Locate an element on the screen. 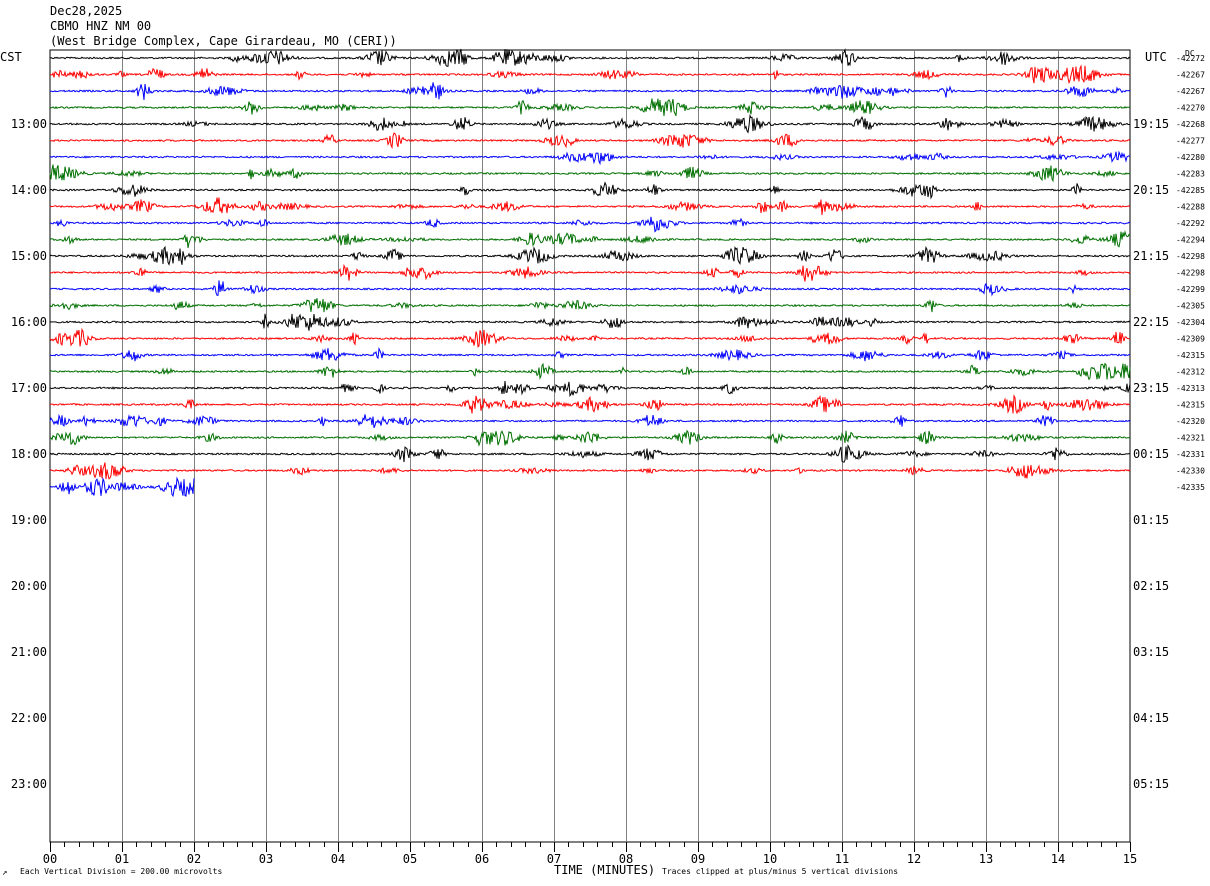 This screenshot has width=1210, height=886. cst-hour-label: 19:00 is located at coordinates (29, 520).